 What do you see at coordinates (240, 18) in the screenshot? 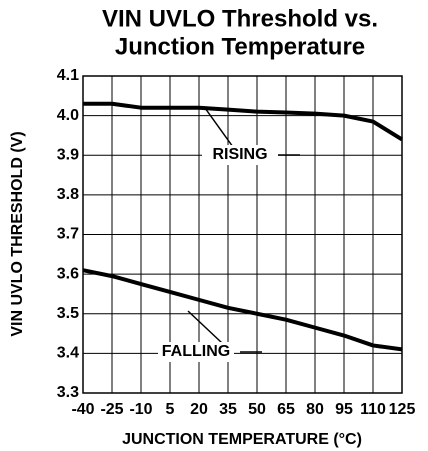
I see `chart-title: VIN UVLO Threshold vs.` at bounding box center [240, 18].